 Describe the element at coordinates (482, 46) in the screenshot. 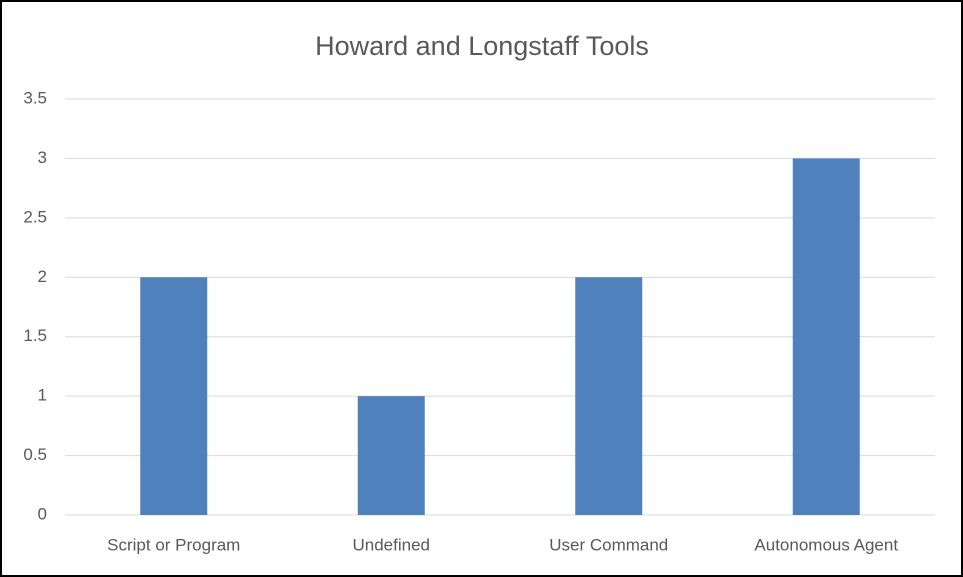

I see `chart-title: Howard and Longstaff Tools` at that location.